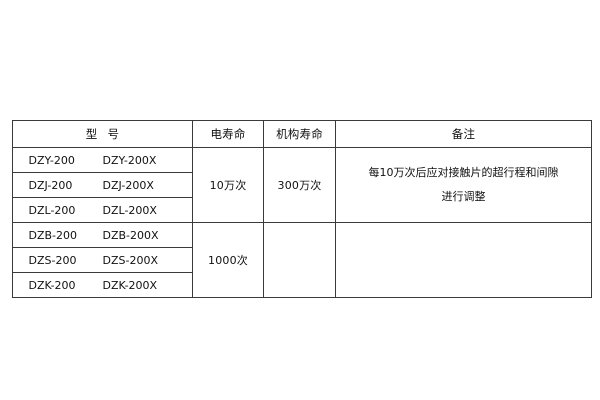 Image resolution: width=600 pixels, height=400 pixels. What do you see at coordinates (463, 172) in the screenshot?
I see `remarks-line-1: 每10万次后应对接触片的超行程和间隙` at bounding box center [463, 172].